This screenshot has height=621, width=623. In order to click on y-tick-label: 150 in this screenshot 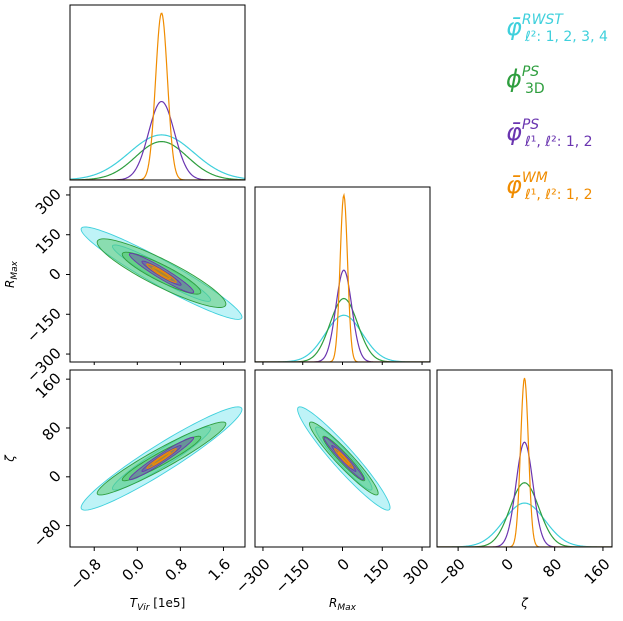, I will do `click(48, 241)`.